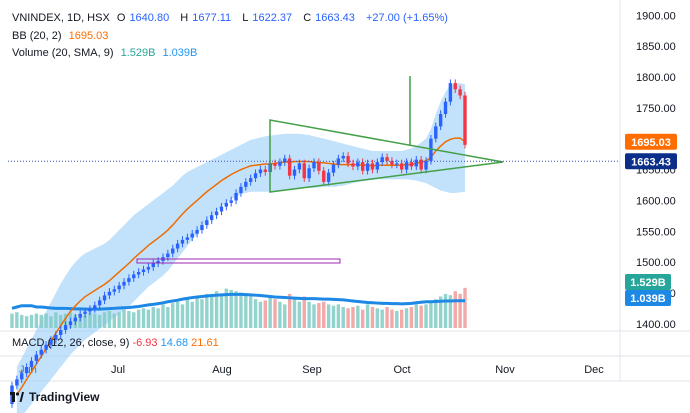 The width and height of the screenshot is (690, 413). What do you see at coordinates (272, 18) in the screenshot?
I see `low-value: 1622.37` at bounding box center [272, 18].